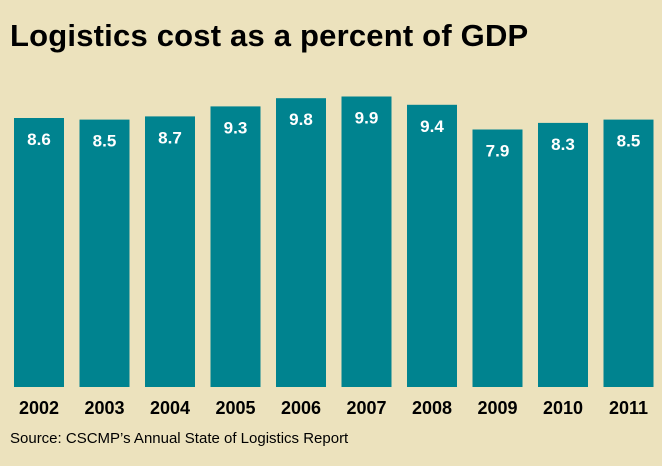 The width and height of the screenshot is (662, 466). What do you see at coordinates (366, 408) in the screenshot?
I see `x-tick-label-2007: 2007` at bounding box center [366, 408].